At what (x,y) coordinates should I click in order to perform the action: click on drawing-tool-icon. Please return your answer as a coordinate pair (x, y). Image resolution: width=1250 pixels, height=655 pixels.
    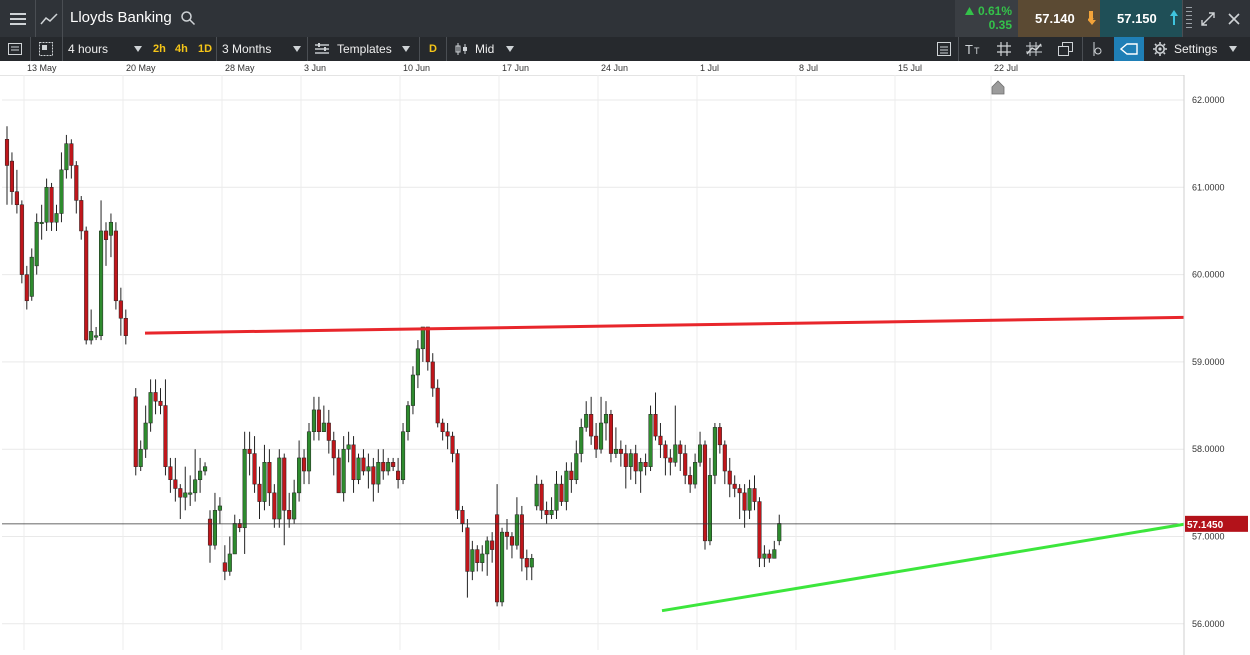
    Looking at the image, I should click on (1098, 49).